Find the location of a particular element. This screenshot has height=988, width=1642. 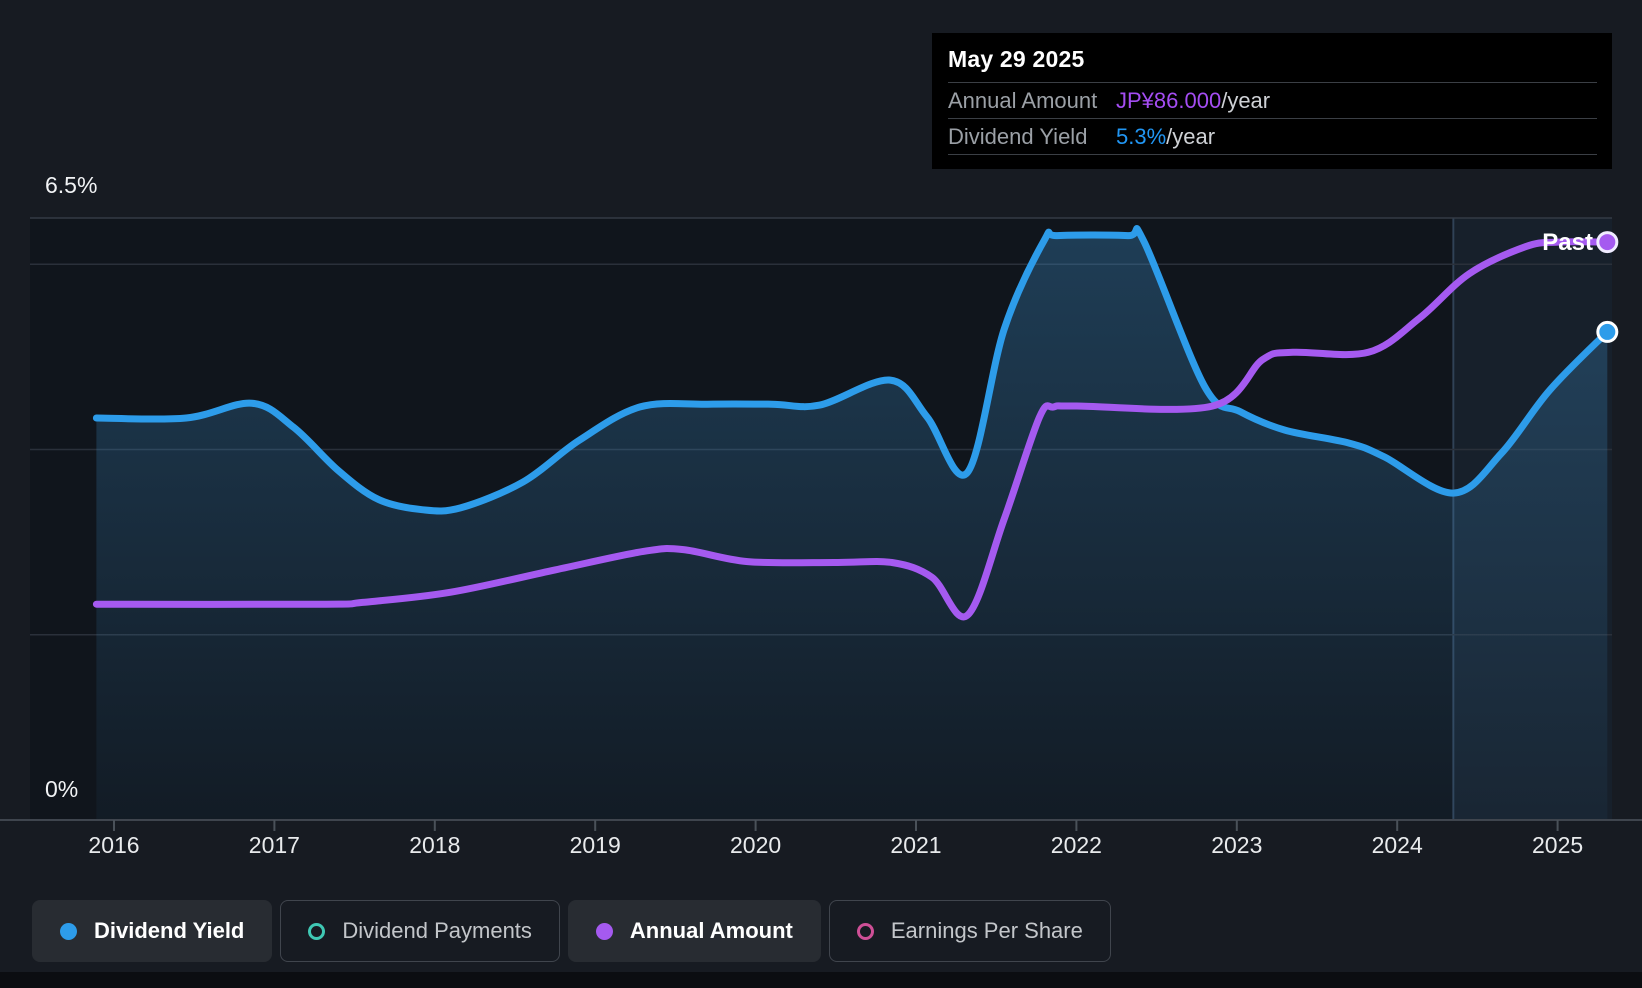

yield-end-marker-icon is located at coordinates (1607, 331).